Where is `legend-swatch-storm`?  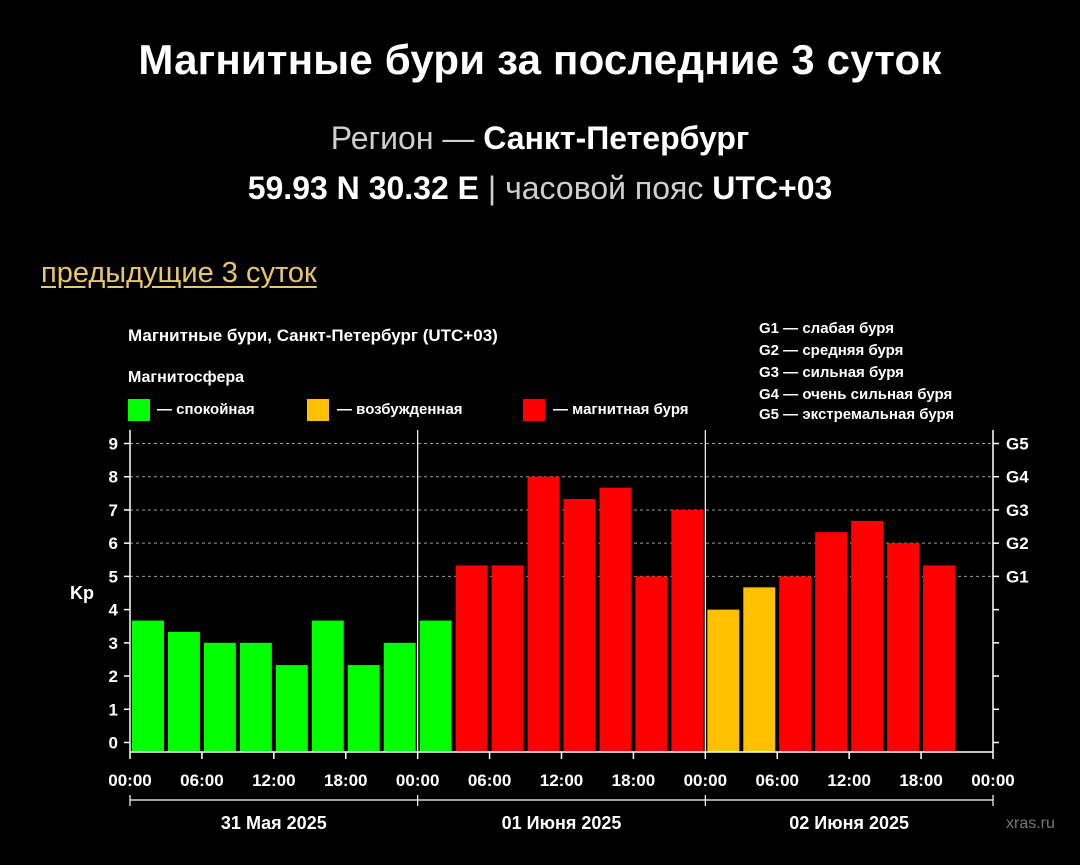
legend-swatch-storm is located at coordinates (534, 410).